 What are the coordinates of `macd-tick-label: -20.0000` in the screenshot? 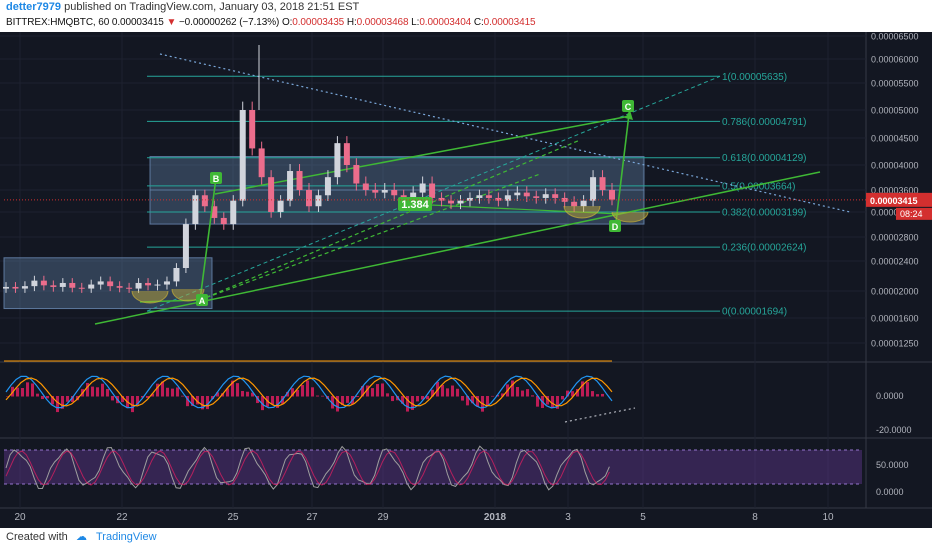 It's located at (894, 430).